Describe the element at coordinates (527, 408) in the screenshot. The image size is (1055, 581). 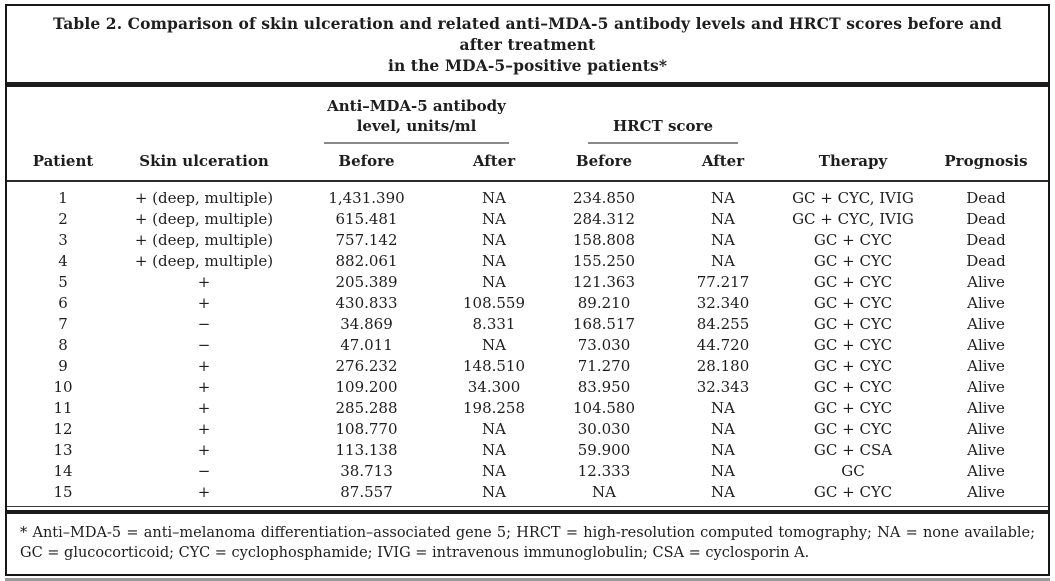
I see `table-row: 11 +285.288 198.258 104.580 NA GC + CYC Alive` at that location.